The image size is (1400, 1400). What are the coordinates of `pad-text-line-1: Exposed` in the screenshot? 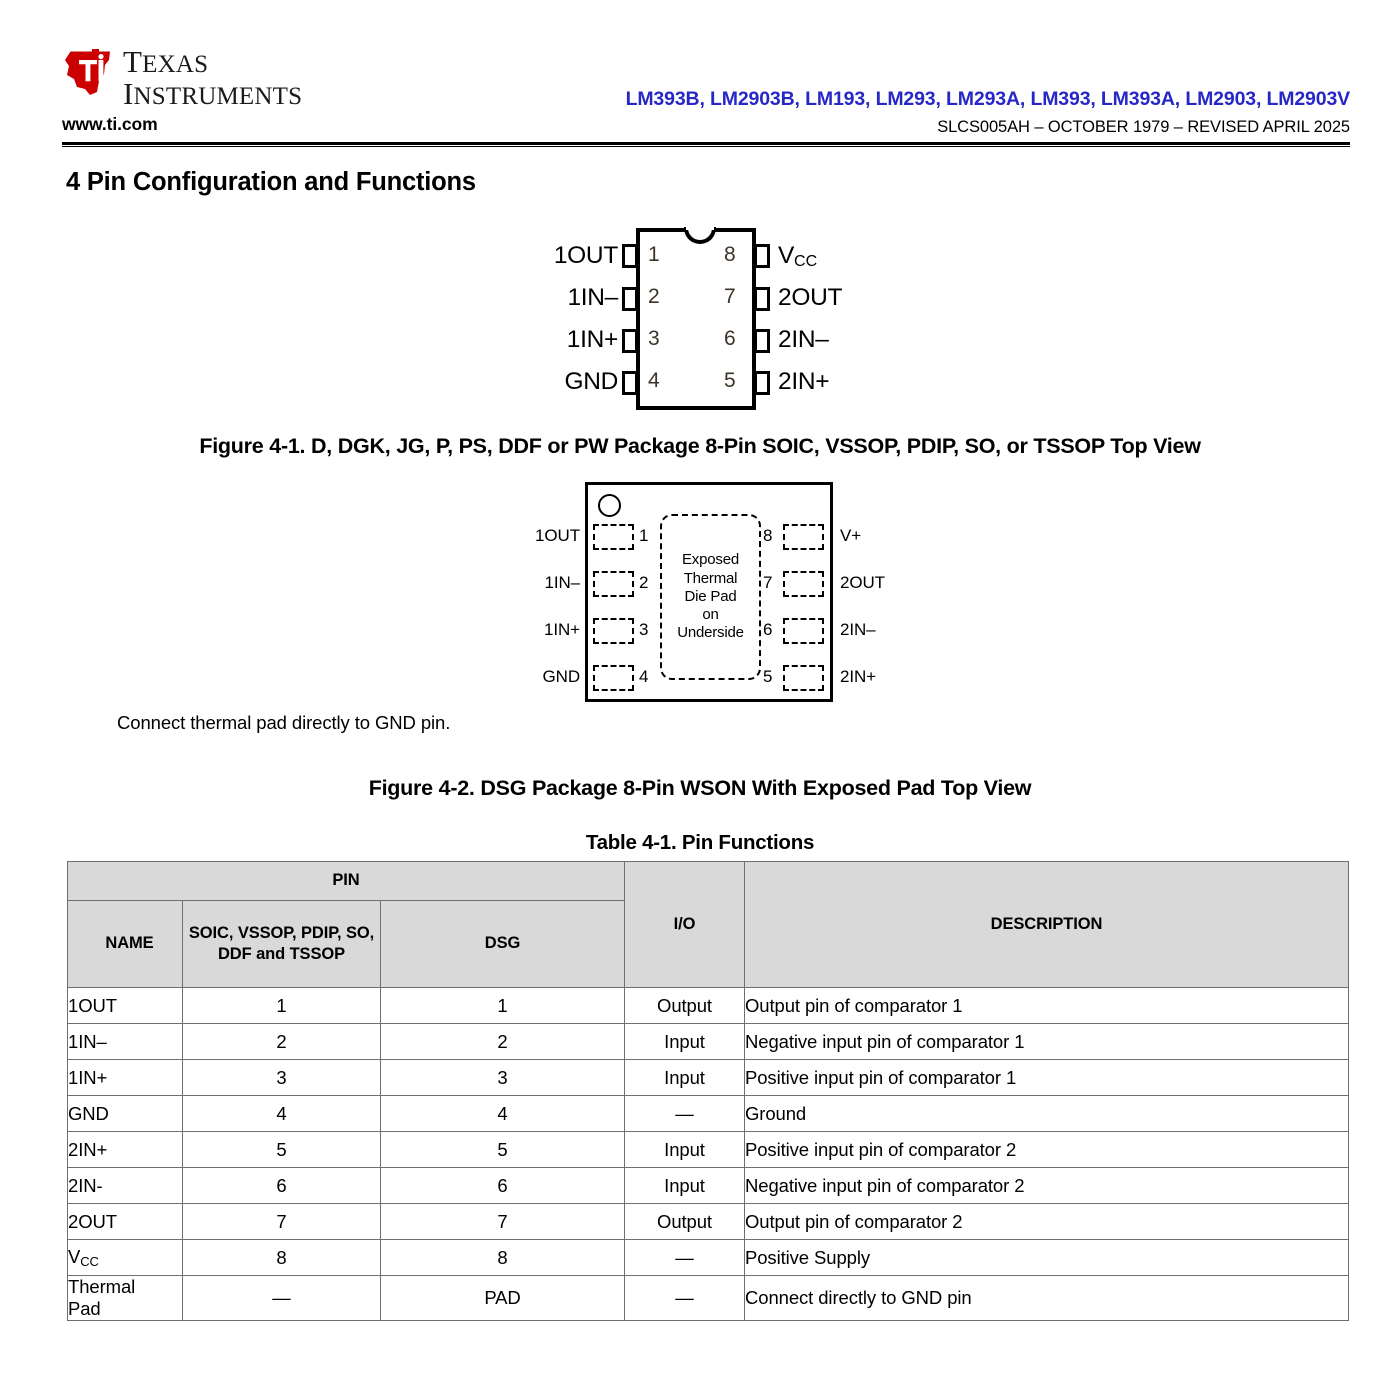 It's located at (710, 560).